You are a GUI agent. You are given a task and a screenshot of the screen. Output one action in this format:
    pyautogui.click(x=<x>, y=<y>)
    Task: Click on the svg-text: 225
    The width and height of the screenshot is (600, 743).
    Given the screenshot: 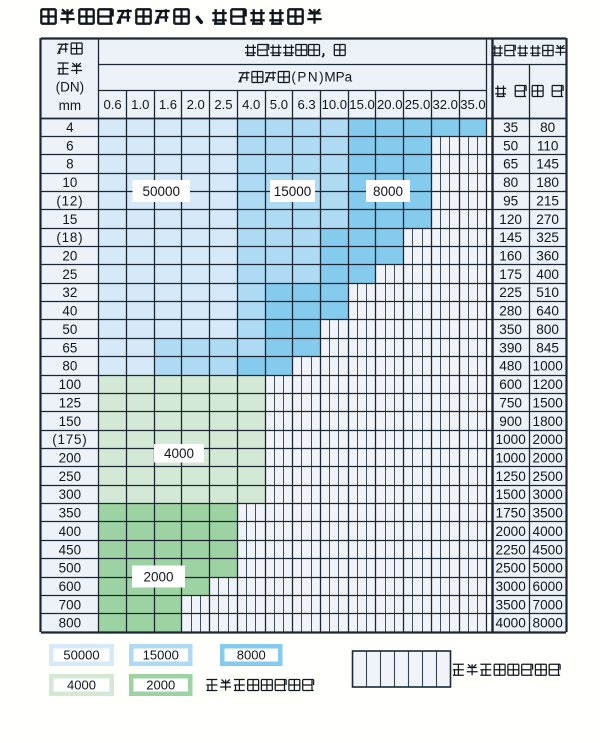 What is the action you would take?
    pyautogui.click(x=510, y=292)
    